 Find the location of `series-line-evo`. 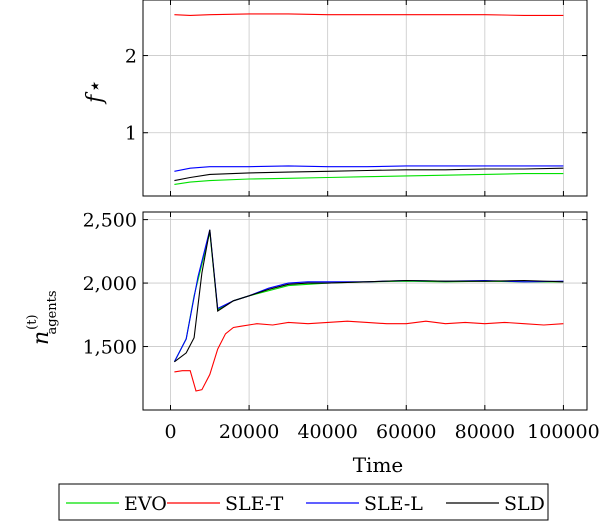

series-line-evo is located at coordinates (369, 179).